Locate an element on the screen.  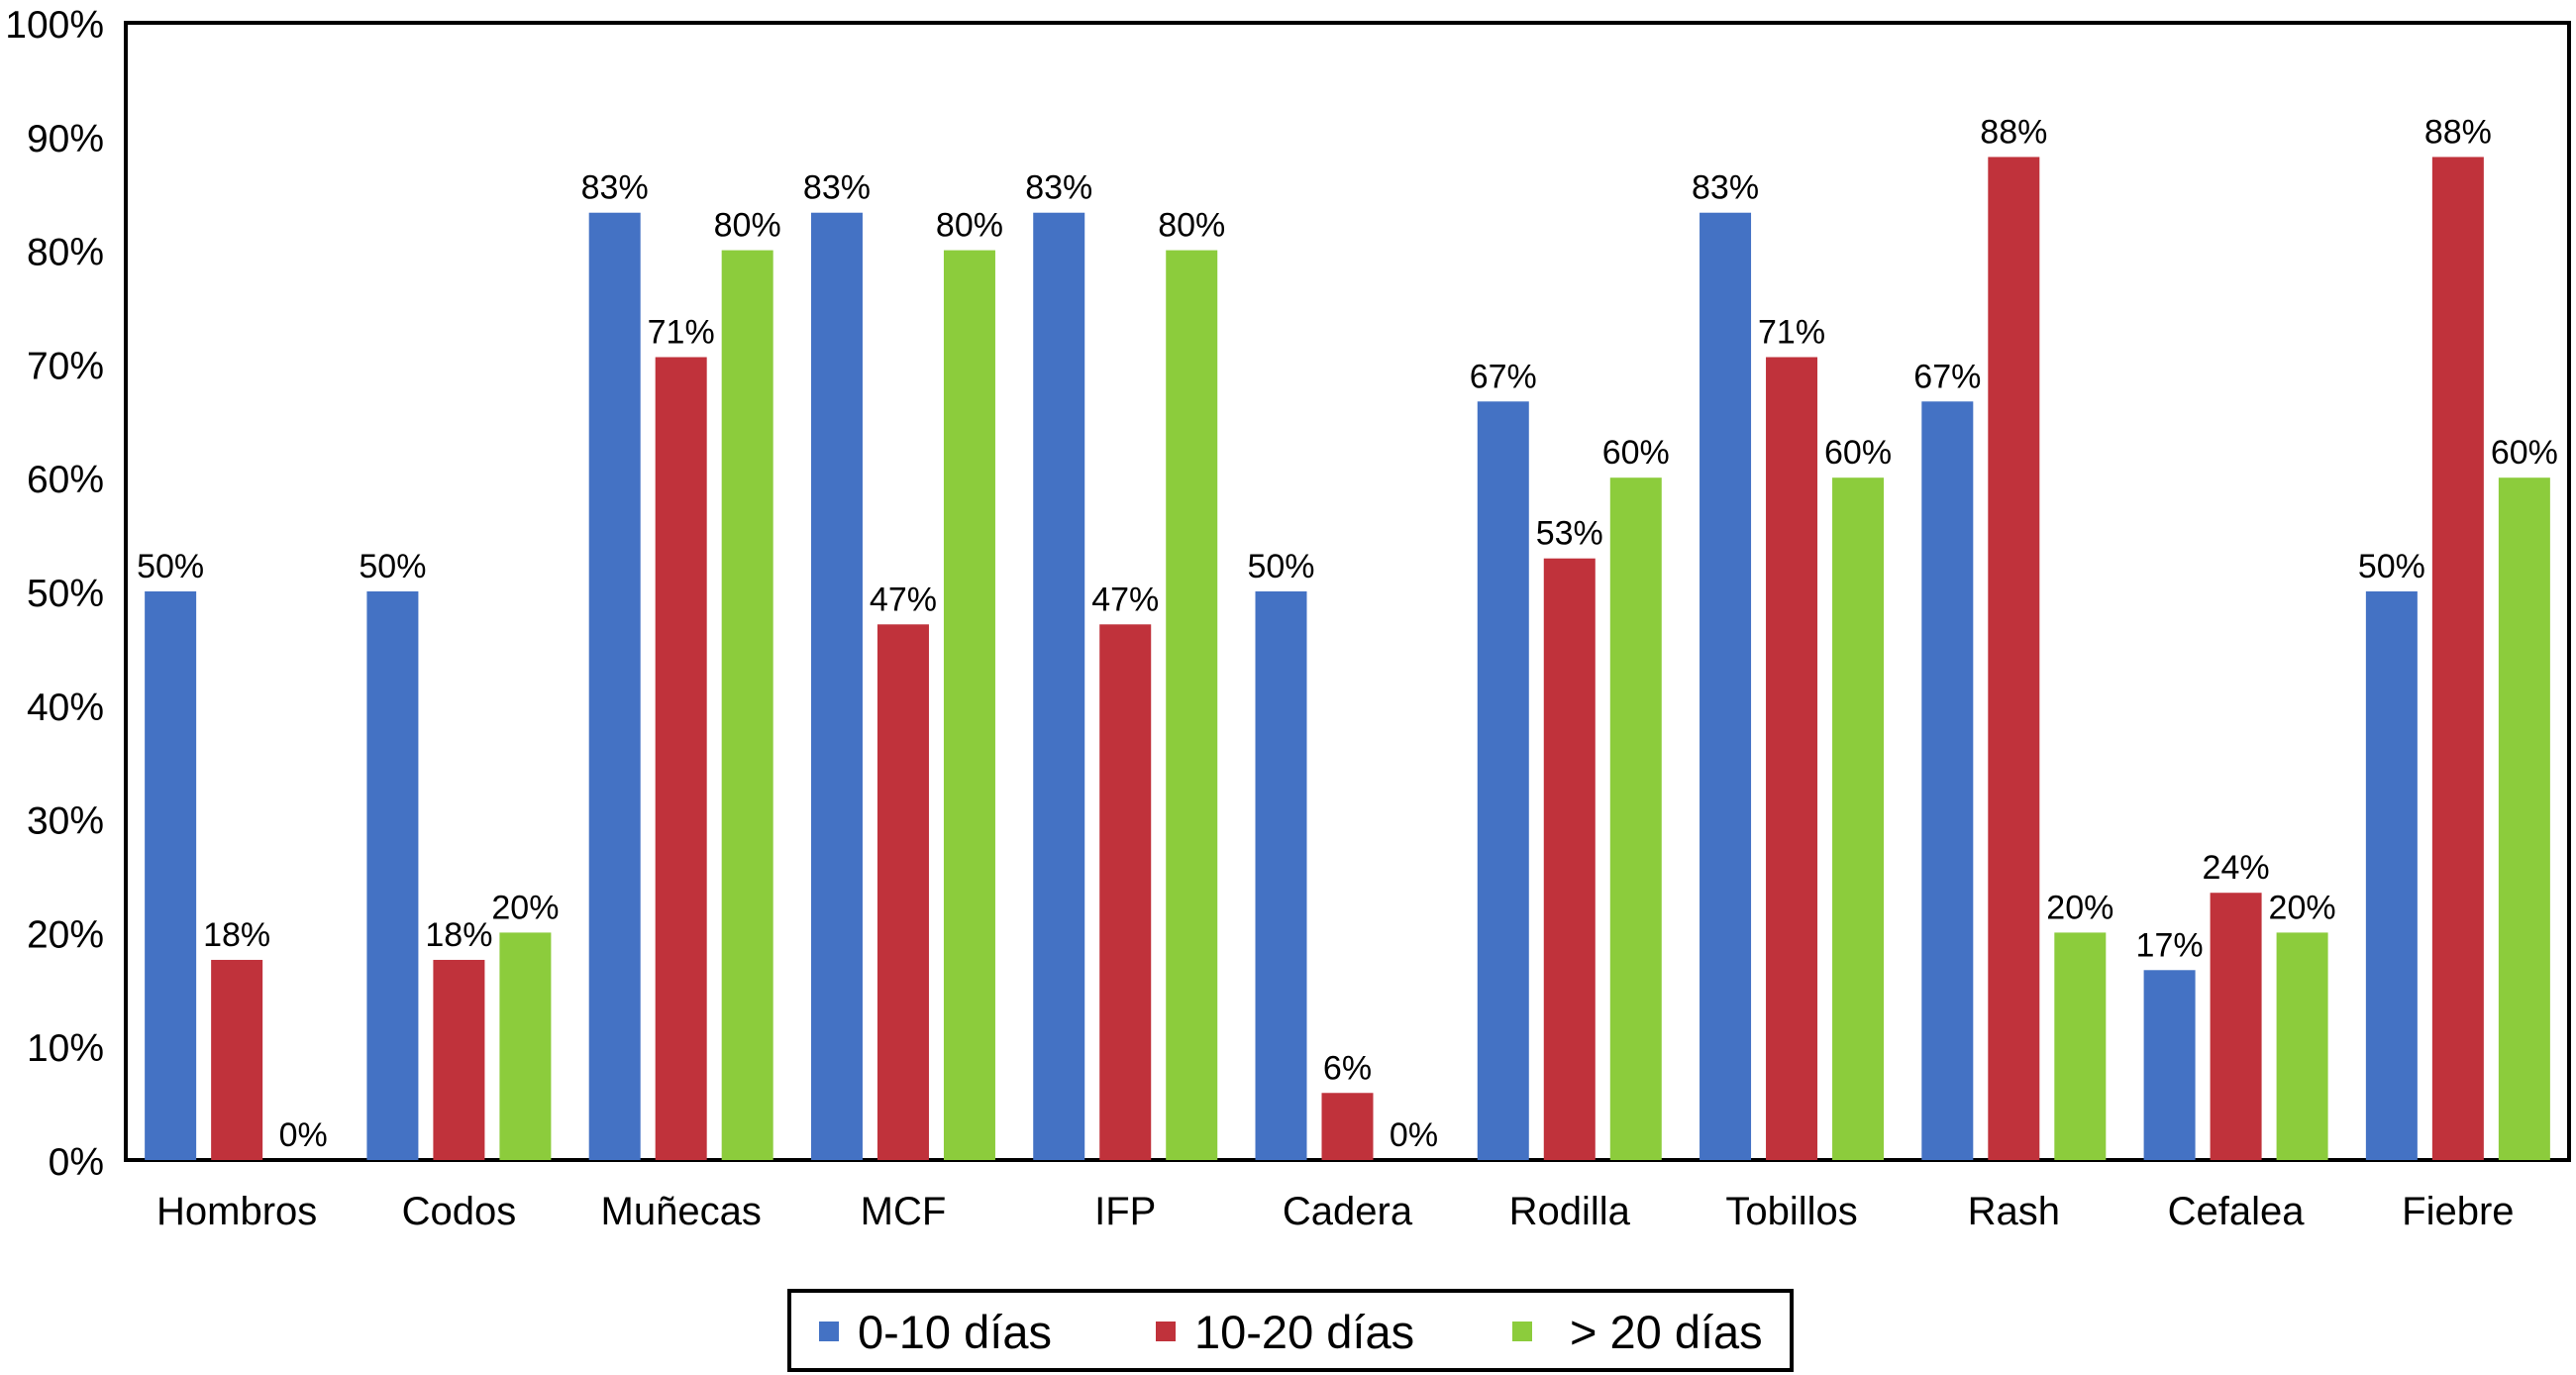
x-category-label: Cadera is located at coordinates (1348, 1211).